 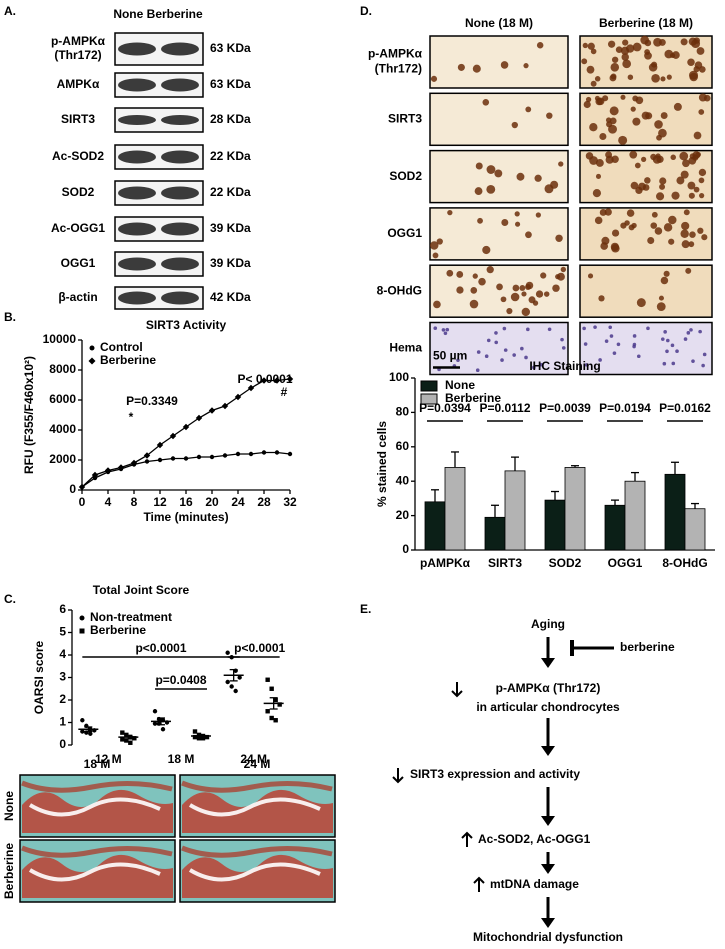 I want to click on y-tick-label: 20, so click(x=403, y=515).